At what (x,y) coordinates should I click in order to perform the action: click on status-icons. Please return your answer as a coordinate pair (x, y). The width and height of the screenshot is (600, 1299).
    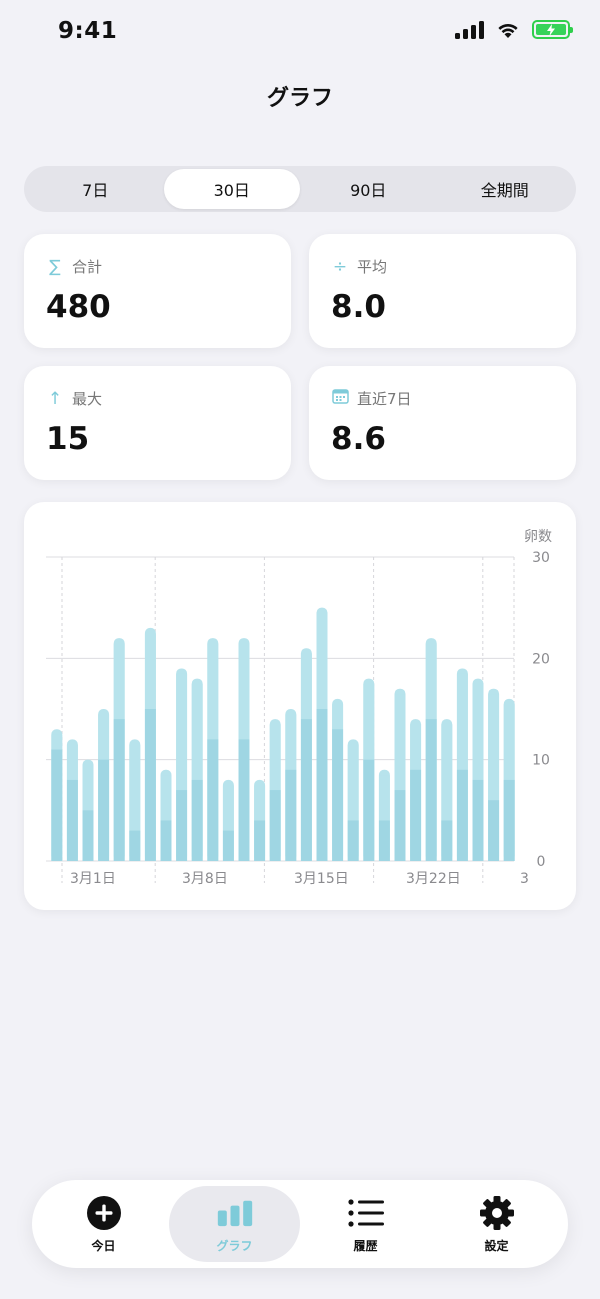
    Looking at the image, I should click on (514, 29).